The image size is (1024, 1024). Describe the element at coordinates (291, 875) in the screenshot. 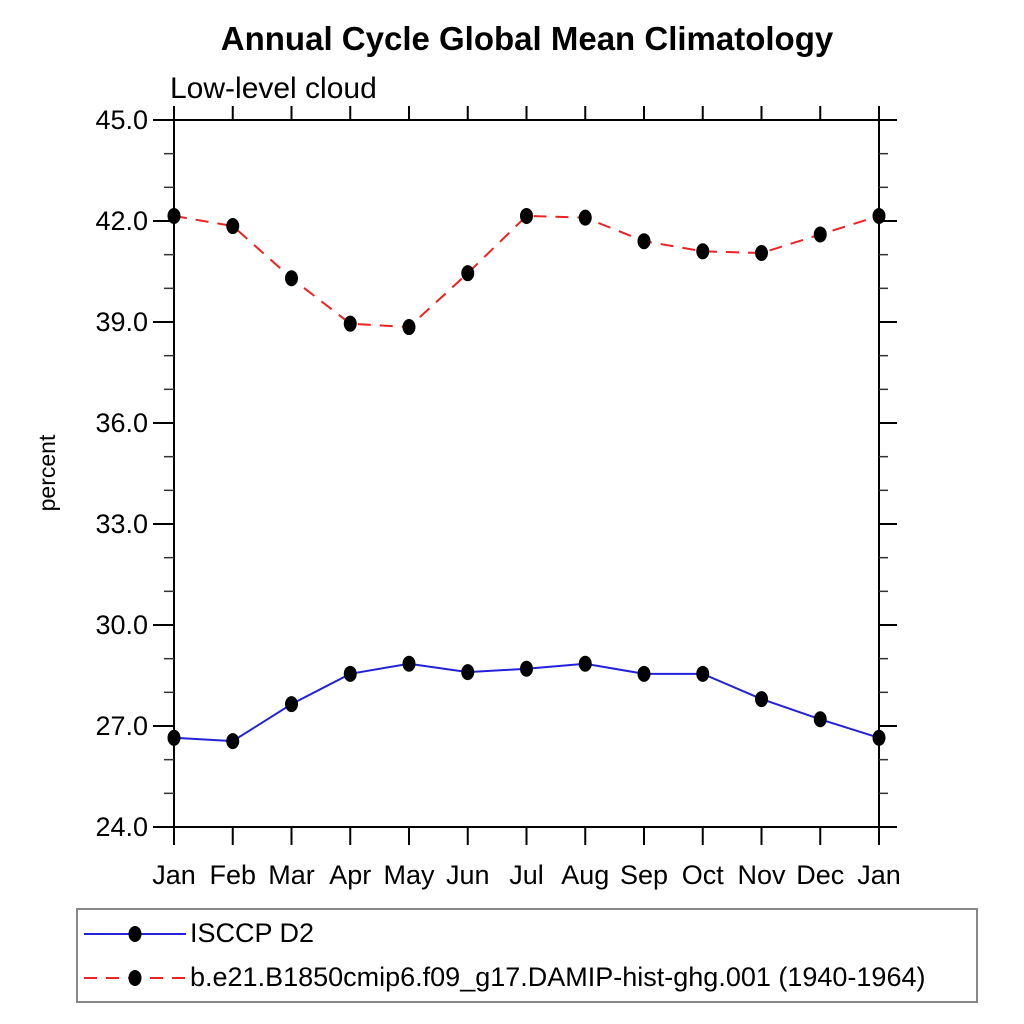

I see `x-tick-label: Mar` at that location.